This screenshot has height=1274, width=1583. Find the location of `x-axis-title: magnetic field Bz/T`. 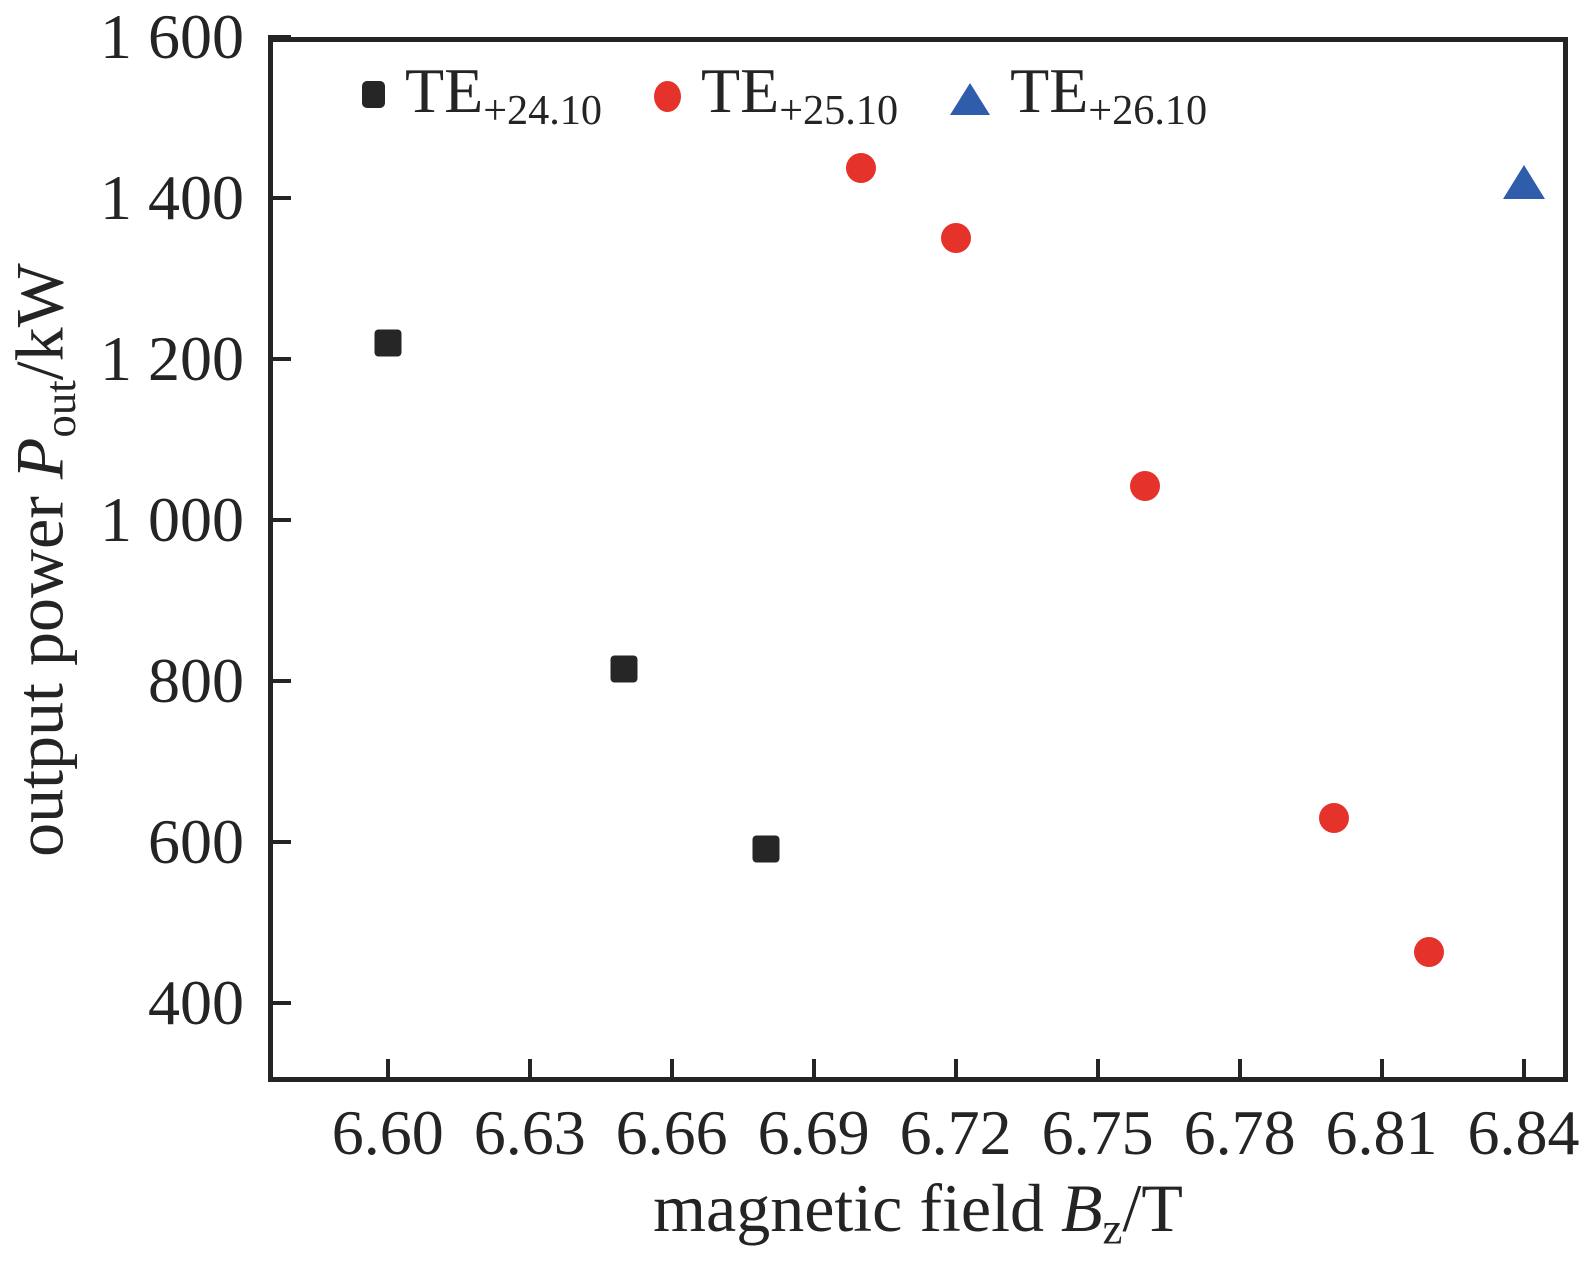

x-axis-title: magnetic field Bz/T is located at coordinates (918, 1212).